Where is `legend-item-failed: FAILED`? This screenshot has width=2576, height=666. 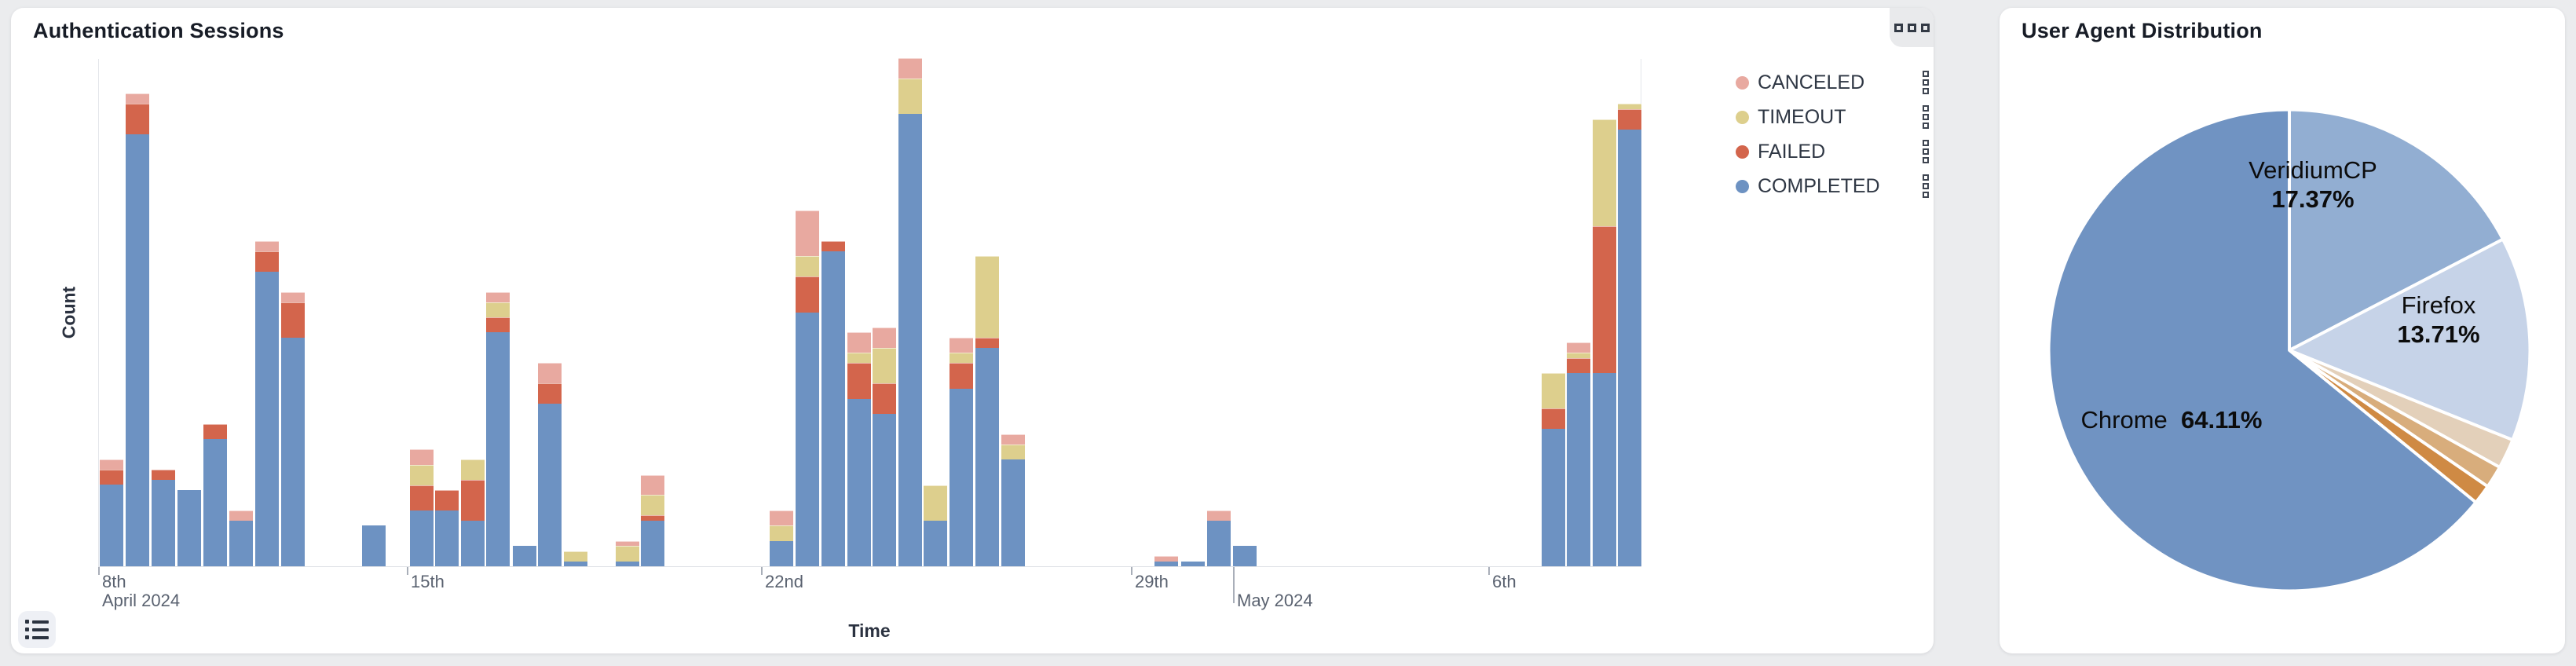 legend-item-failed: FAILED is located at coordinates (1833, 151).